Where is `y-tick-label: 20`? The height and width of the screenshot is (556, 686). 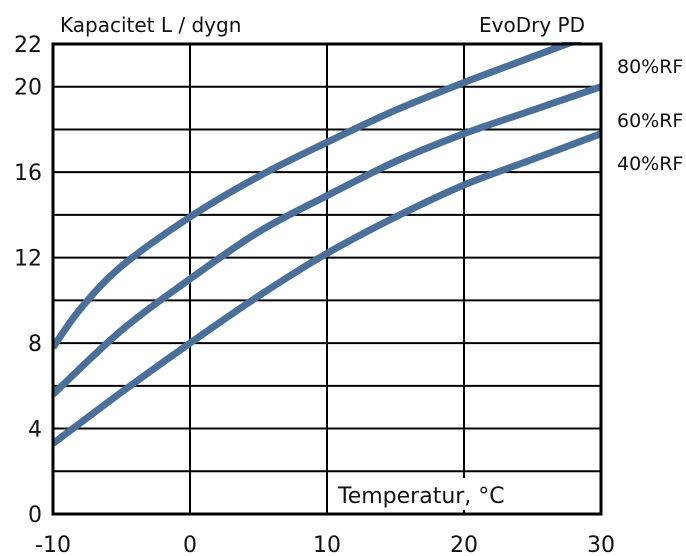 y-tick-label: 20 is located at coordinates (28, 88).